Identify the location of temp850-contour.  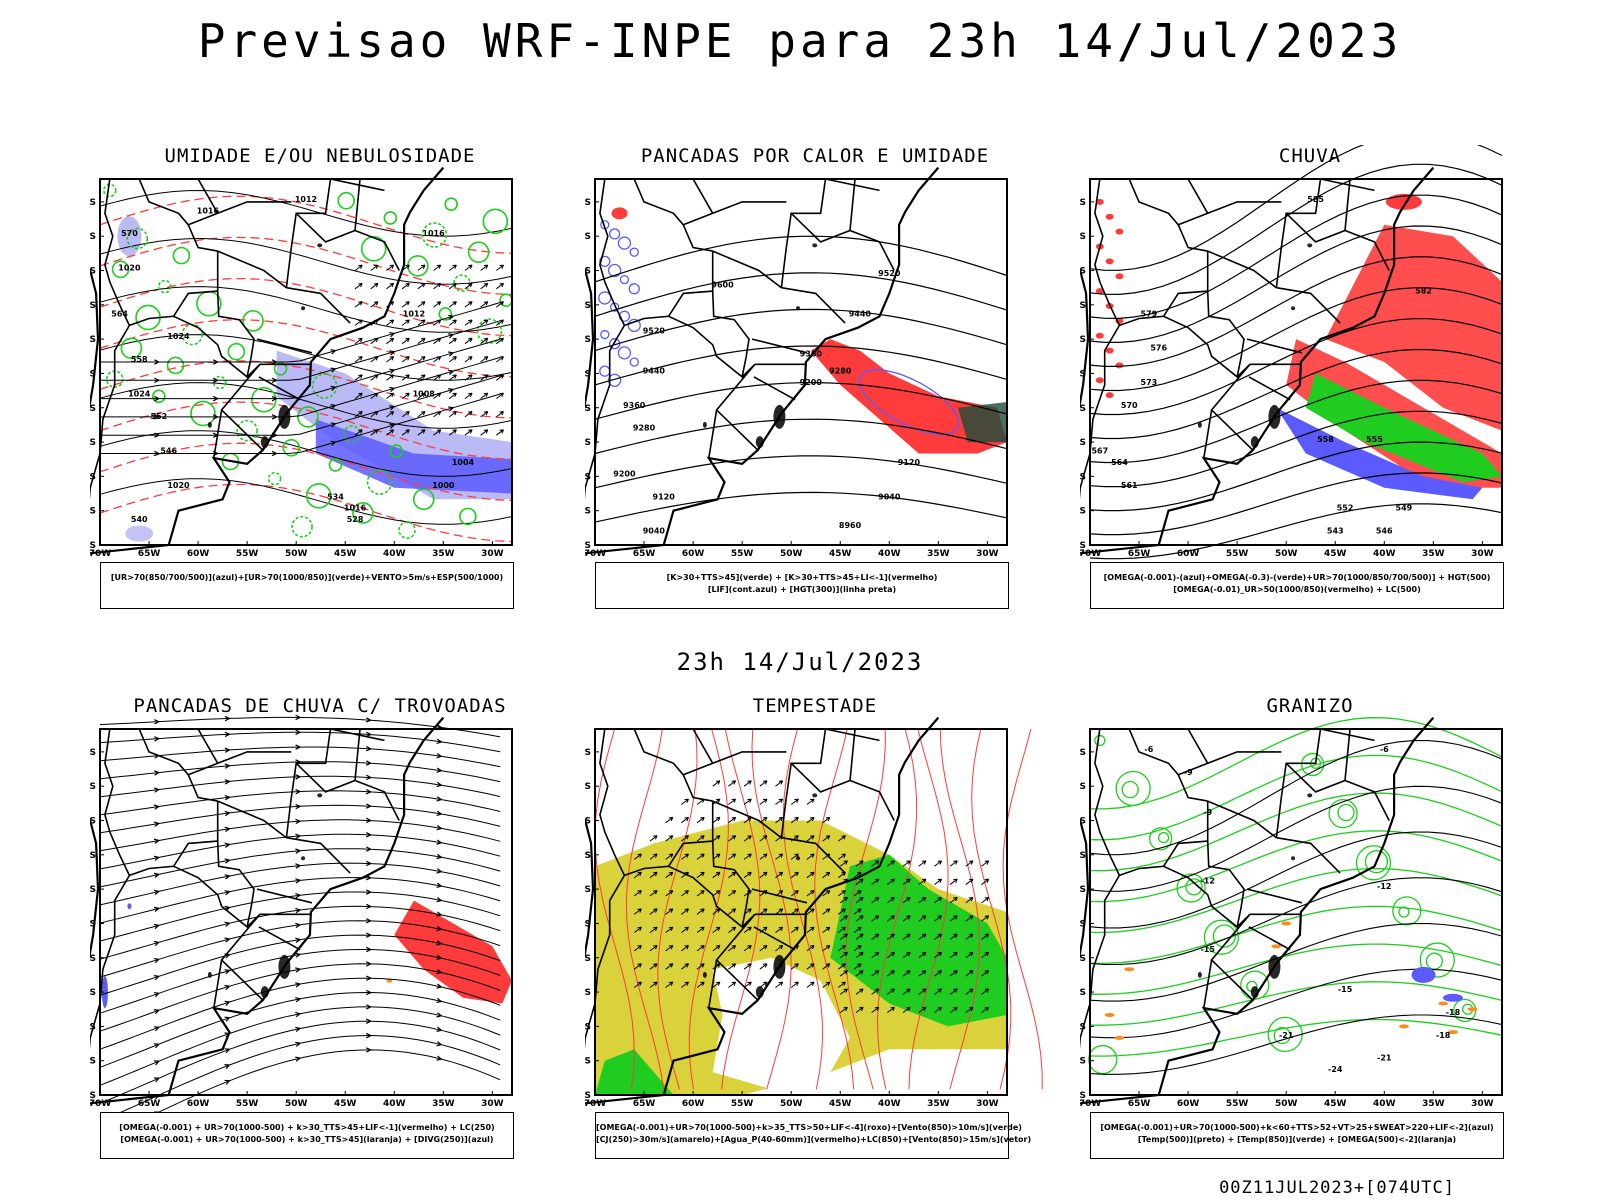
(1313, 764).